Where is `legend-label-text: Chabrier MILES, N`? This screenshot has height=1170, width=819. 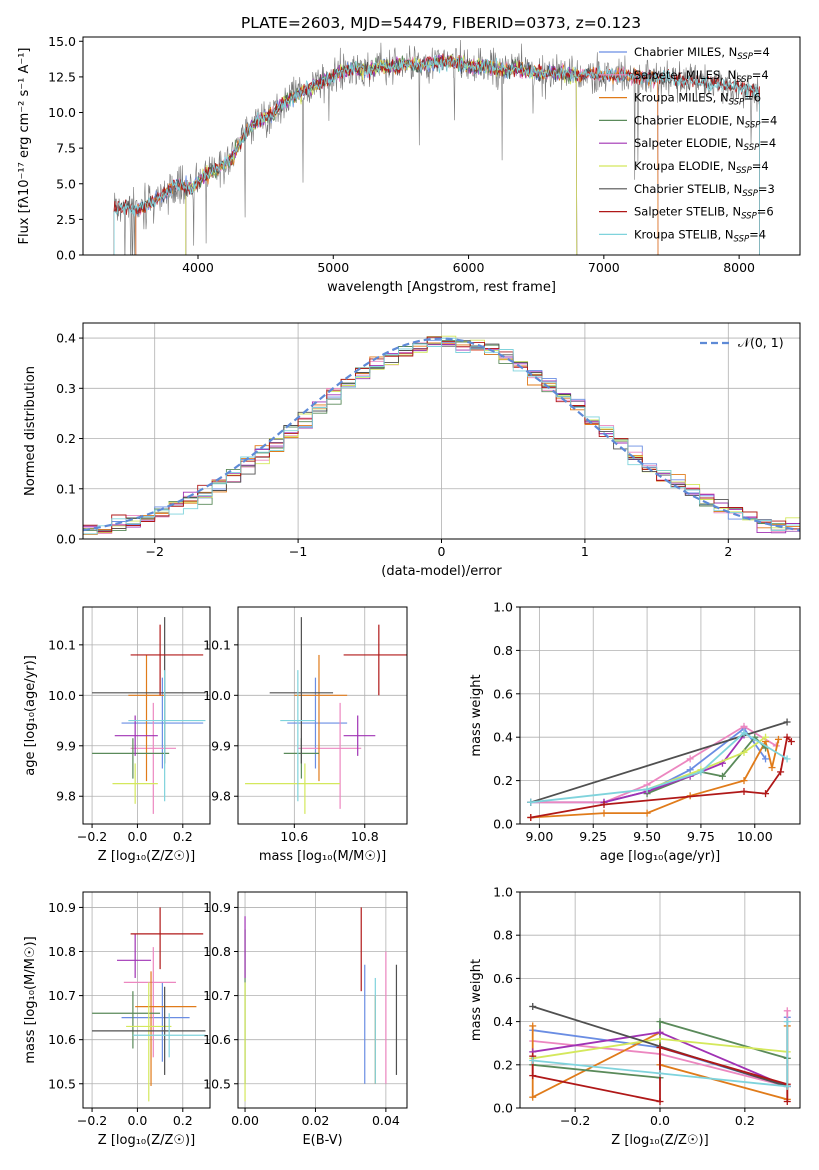 legend-label-text: Chabrier MILES, N is located at coordinates (685, 52).